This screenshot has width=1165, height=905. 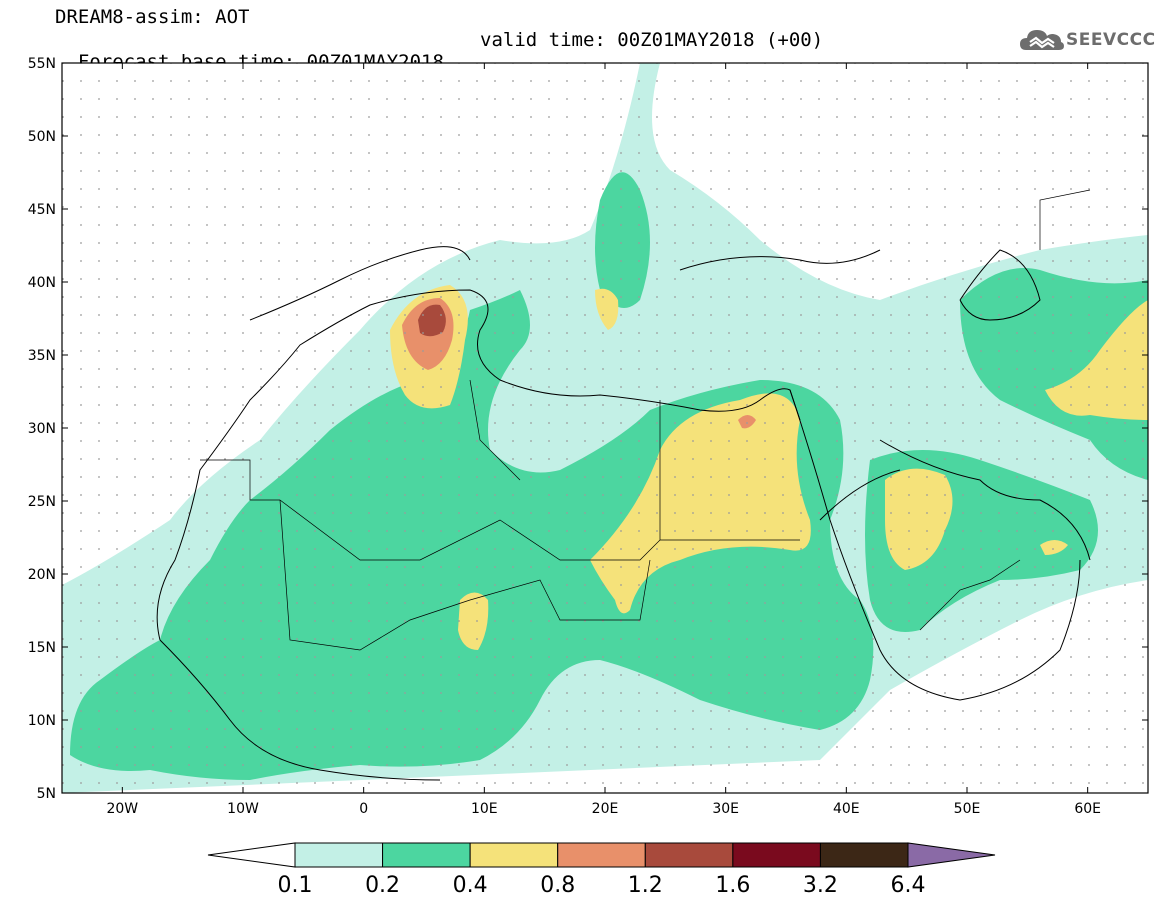 What do you see at coordinates (42, 137) in the screenshot?
I see `lat-label: 50N` at bounding box center [42, 137].